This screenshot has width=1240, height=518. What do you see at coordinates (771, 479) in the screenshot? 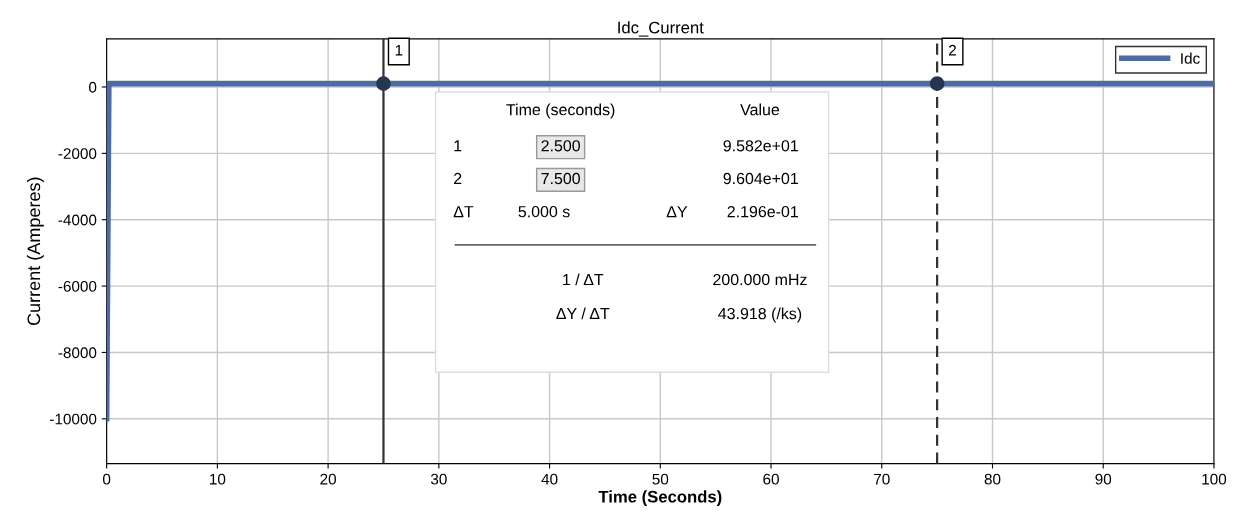
I see `x-tick-label: 60` at bounding box center [771, 479].